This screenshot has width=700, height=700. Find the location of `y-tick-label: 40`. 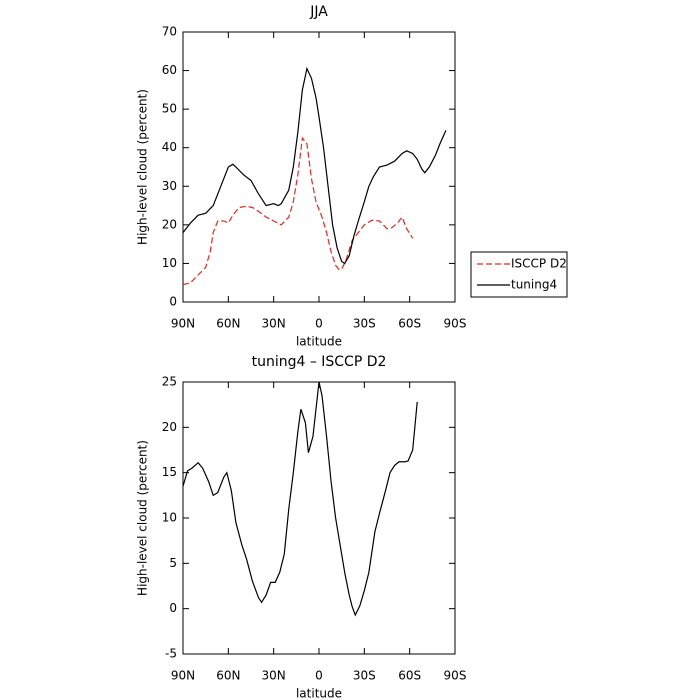

y-tick-label: 40 is located at coordinates (169, 147).